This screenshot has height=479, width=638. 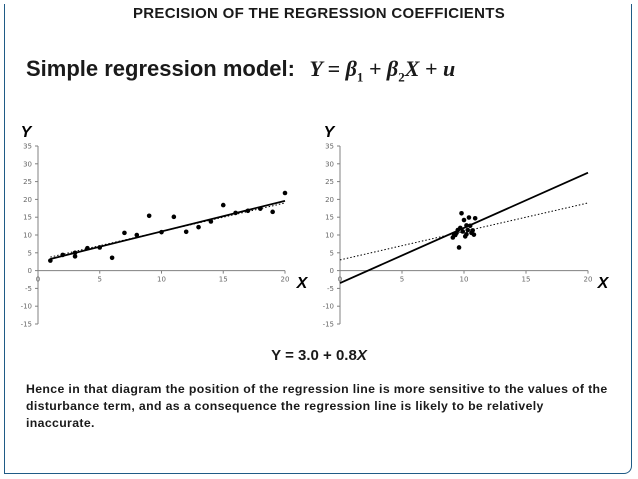 I want to click on eq-plus-1: +, so click(x=375, y=68).